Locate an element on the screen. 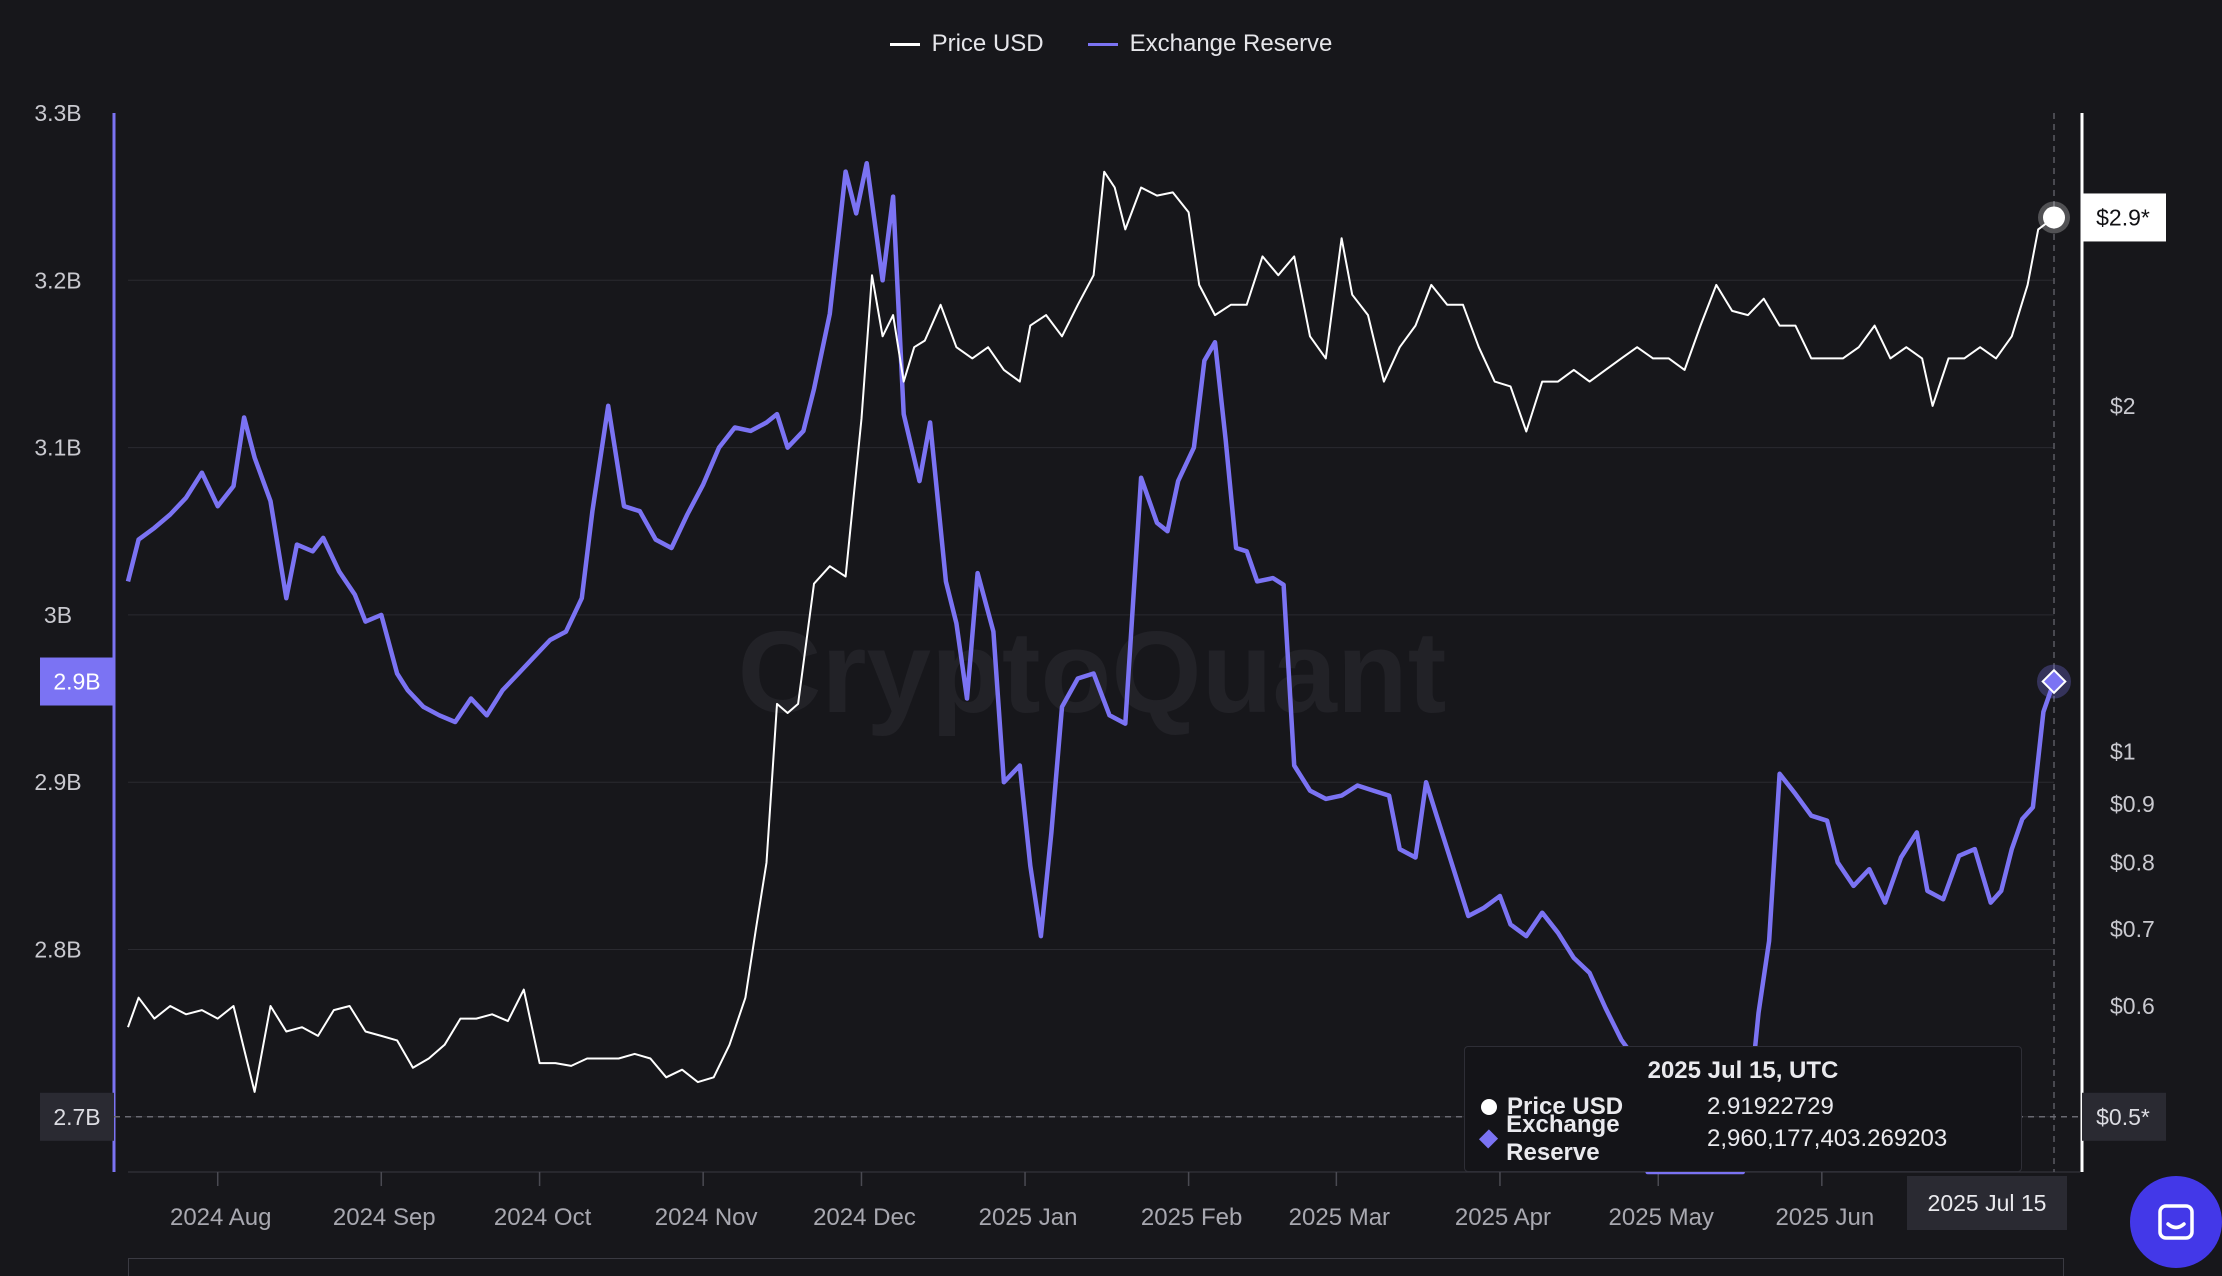  tooltip-reserve-name: Exchange Reserve is located at coordinates (1563, 1138).